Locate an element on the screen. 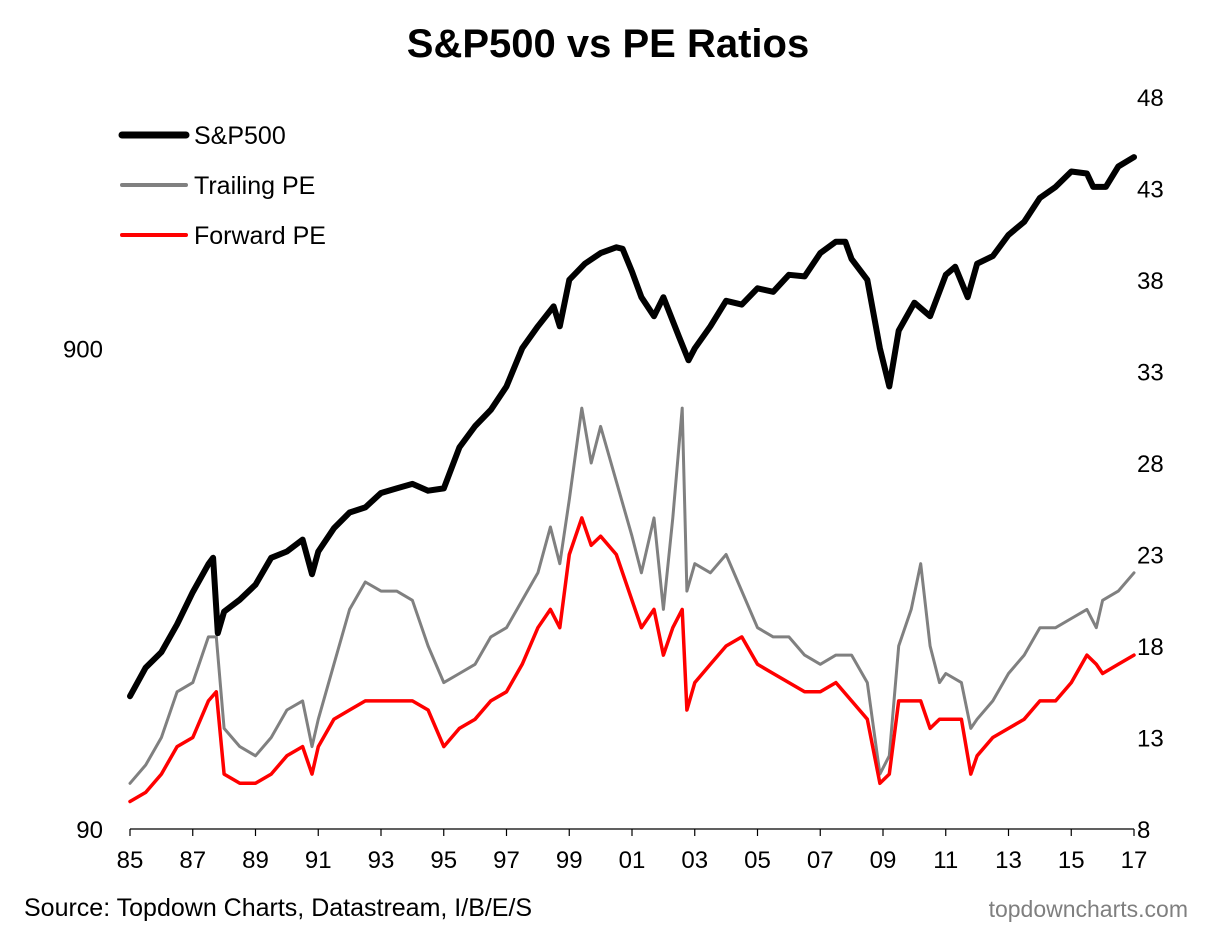 This screenshot has height=947, width=1216. x-tick-label: 93 is located at coordinates (381, 860).